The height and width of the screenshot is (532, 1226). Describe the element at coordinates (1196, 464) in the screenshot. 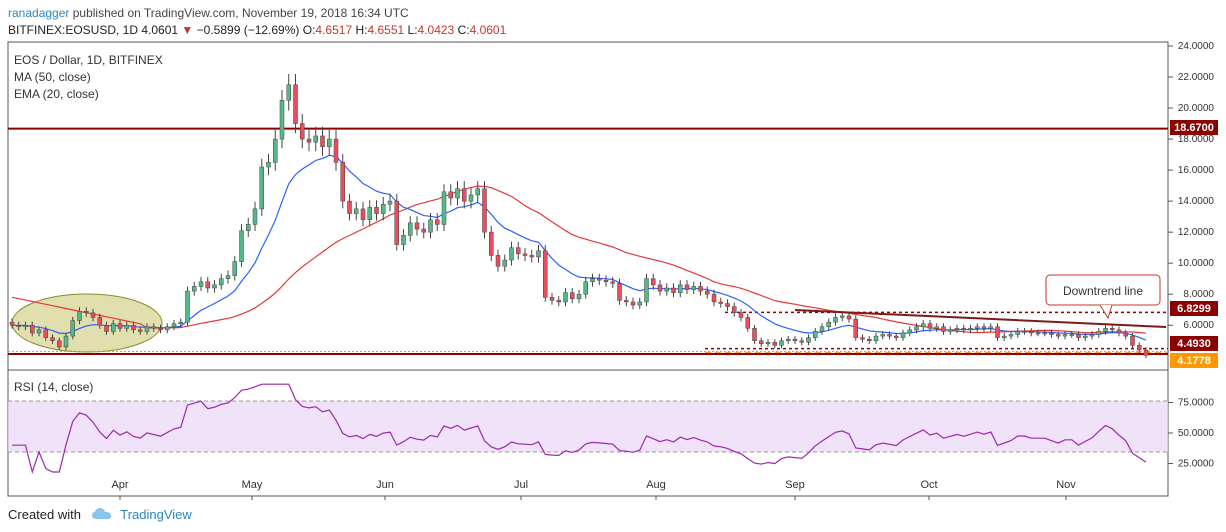

I see `rsi-tick-label: 25.0000` at that location.